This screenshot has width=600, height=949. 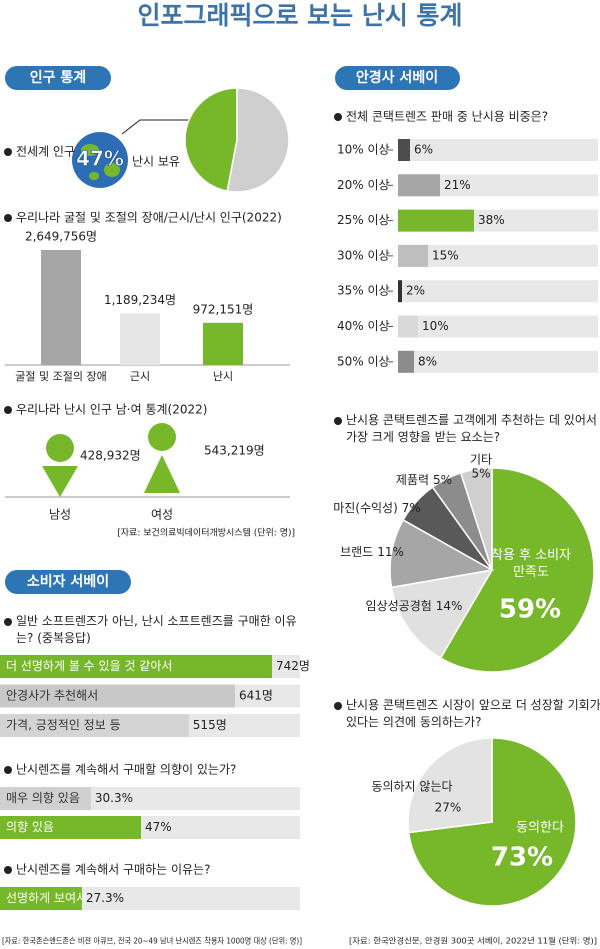 I want to click on page-title: 인포그래픽으로 보는 난시 통계, so click(x=299, y=15).